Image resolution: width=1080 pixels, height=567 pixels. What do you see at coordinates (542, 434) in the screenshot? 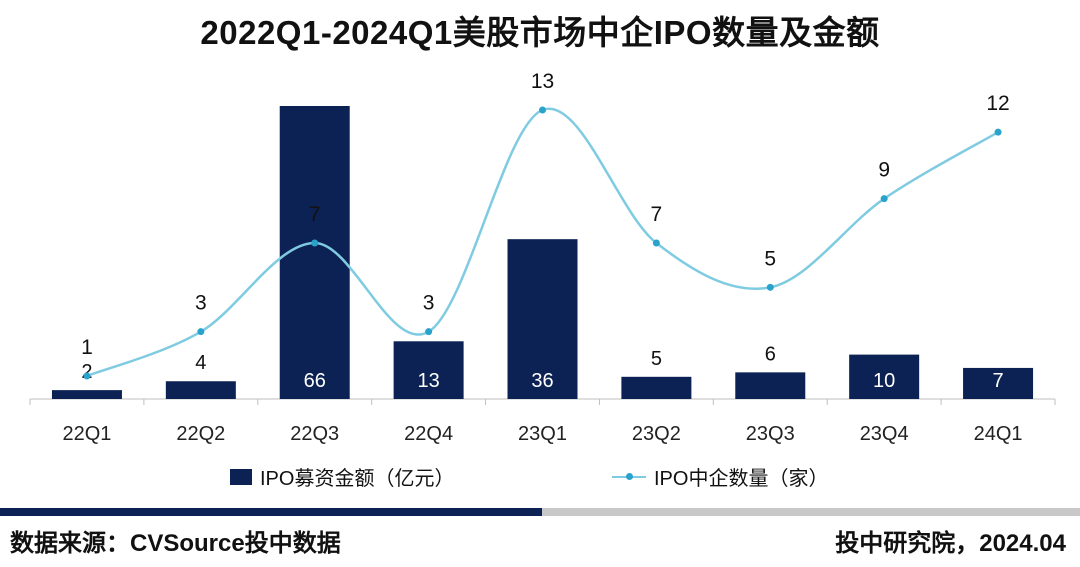
I see `x-tick-label-23Q1: 23Q1` at bounding box center [542, 434].